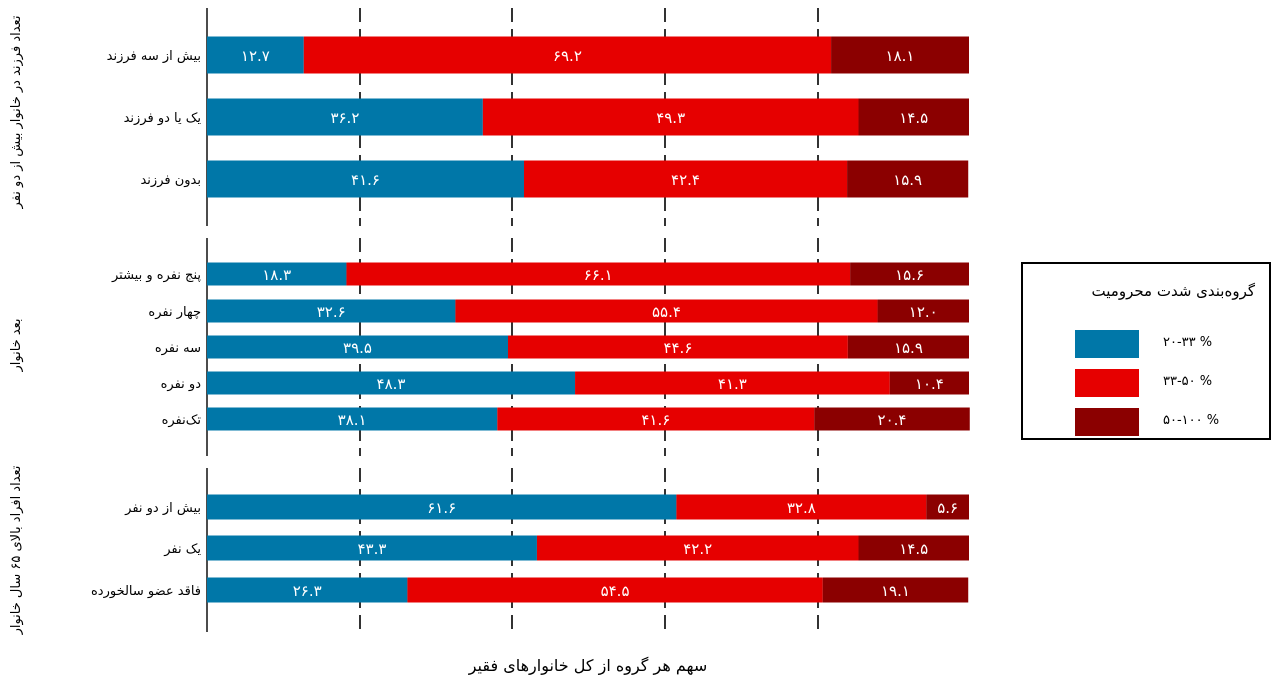 The image size is (1272, 680). I want to click on data-label: ۶۹.۲, so click(567, 56).